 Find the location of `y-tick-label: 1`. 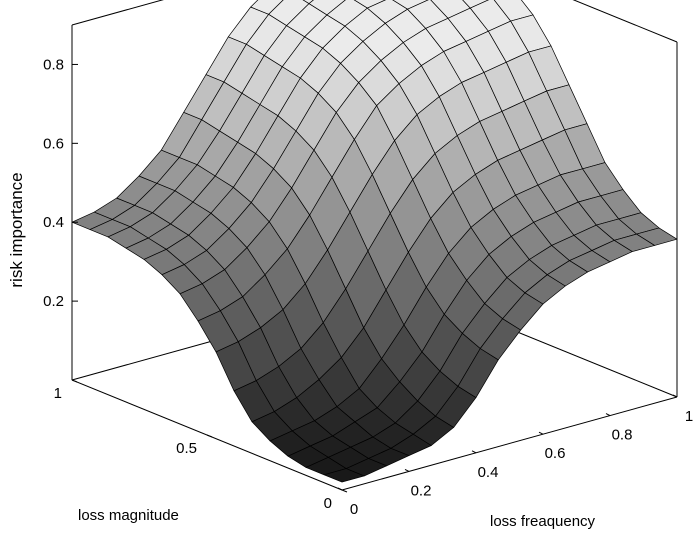

y-tick-label: 1 is located at coordinates (58, 393).